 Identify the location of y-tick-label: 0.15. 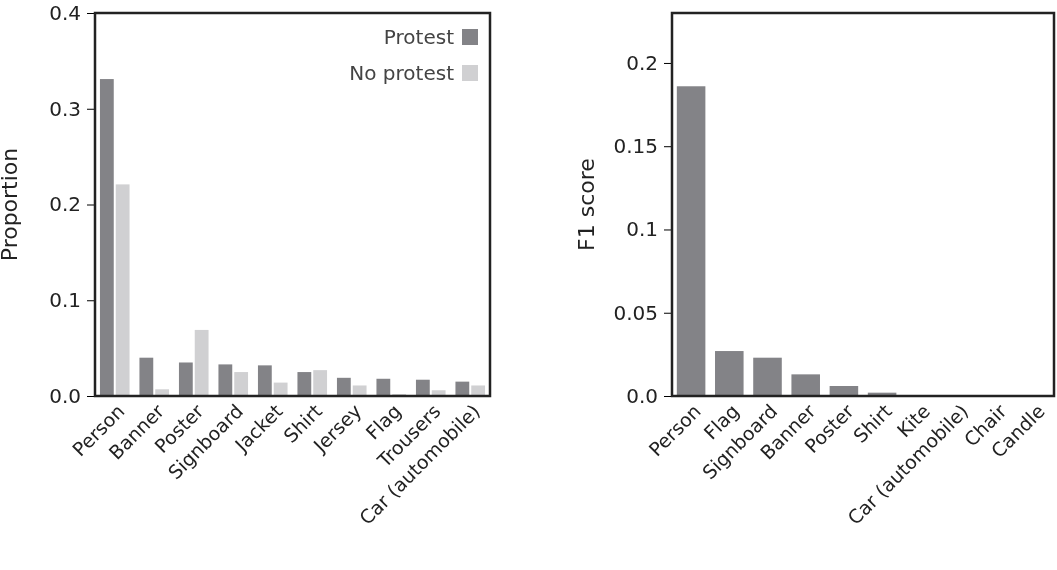
(635, 146).